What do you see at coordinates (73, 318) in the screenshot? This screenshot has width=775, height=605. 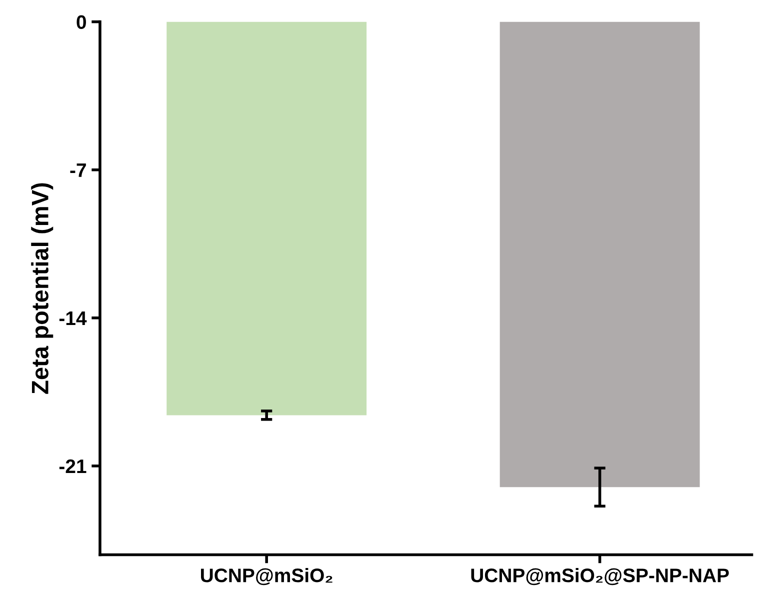 I see `y-tick-label: -14` at bounding box center [73, 318].